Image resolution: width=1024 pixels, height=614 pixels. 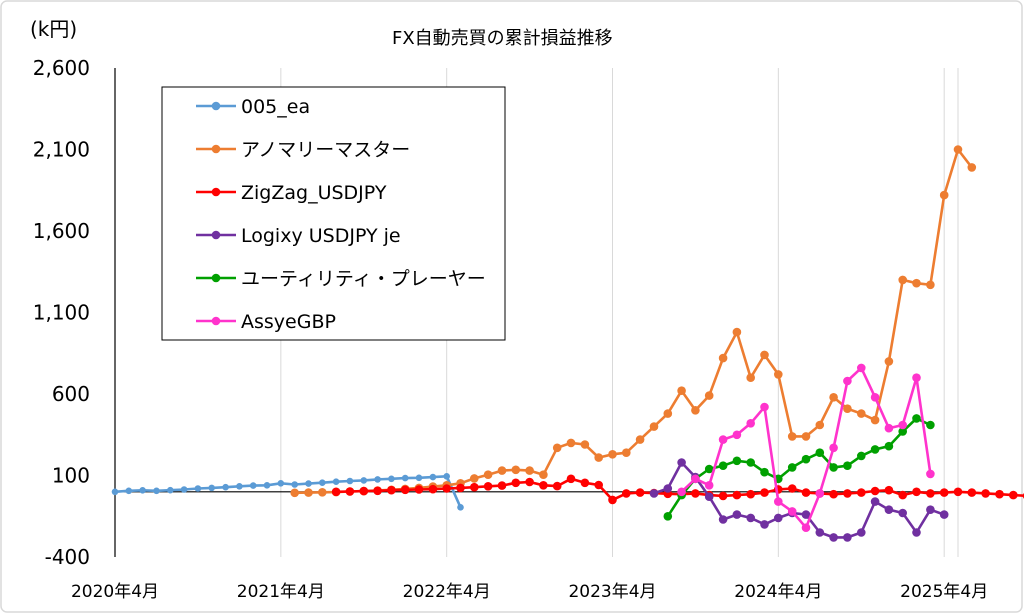 What do you see at coordinates (778, 592) in the screenshot?
I see `x-tick-label: 2024年4月` at bounding box center [778, 592].